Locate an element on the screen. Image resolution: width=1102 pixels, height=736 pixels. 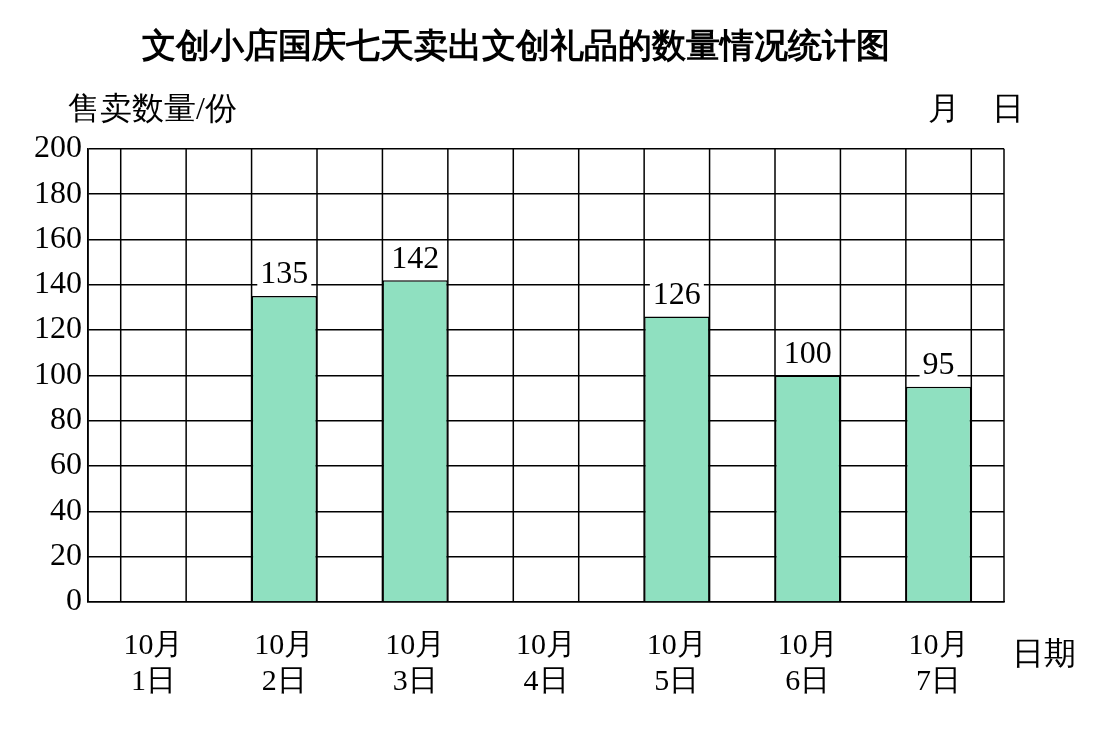
x-axis-title: 日期 is located at coordinates (1044, 653).